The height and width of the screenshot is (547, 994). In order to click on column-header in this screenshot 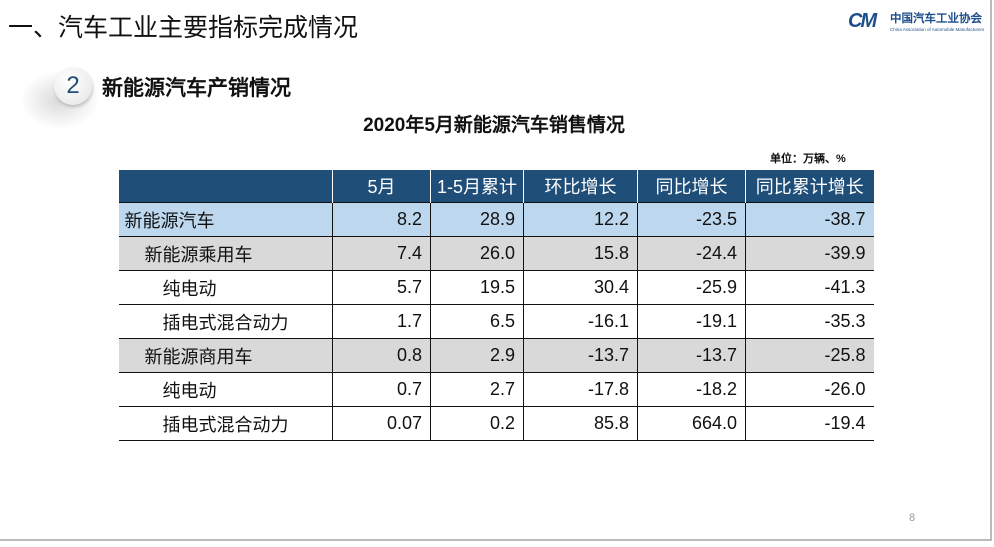, I will do `click(225, 186)`.